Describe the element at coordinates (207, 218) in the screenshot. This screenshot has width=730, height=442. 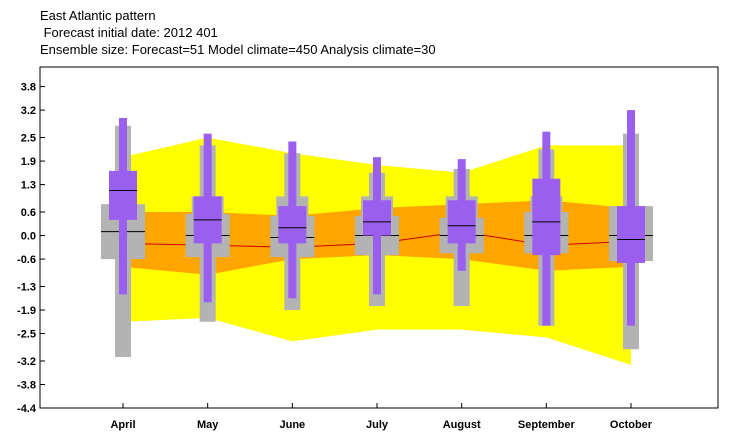
I see `forecast-box-may` at that location.